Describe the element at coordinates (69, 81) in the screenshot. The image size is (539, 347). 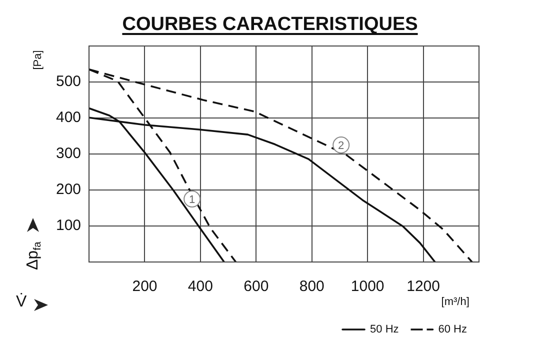
I see `y-tick-label: 500` at that location.